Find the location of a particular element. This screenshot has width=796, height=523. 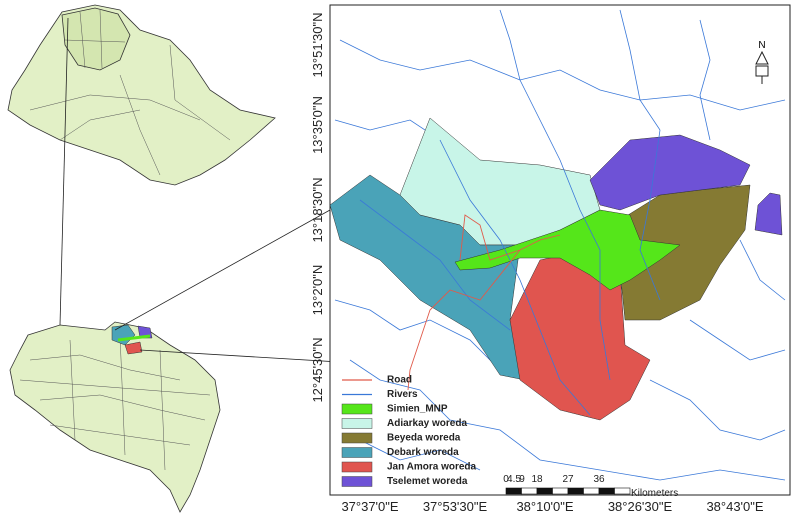

scale-tick-label: 18 is located at coordinates (537, 479).